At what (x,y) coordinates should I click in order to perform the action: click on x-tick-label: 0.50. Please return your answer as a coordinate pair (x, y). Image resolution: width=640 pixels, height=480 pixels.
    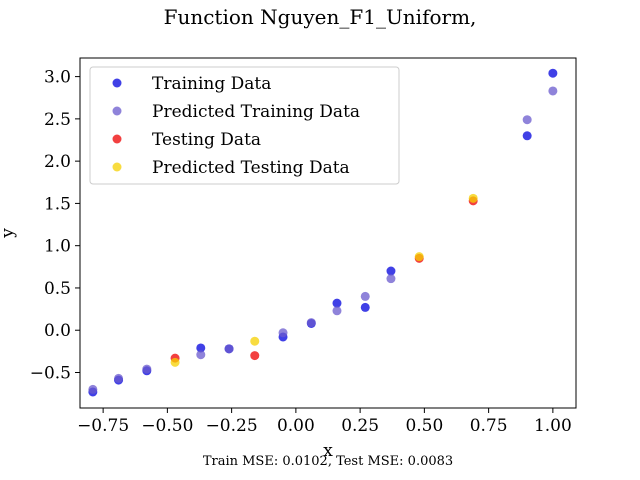
    Looking at the image, I should click on (424, 426).